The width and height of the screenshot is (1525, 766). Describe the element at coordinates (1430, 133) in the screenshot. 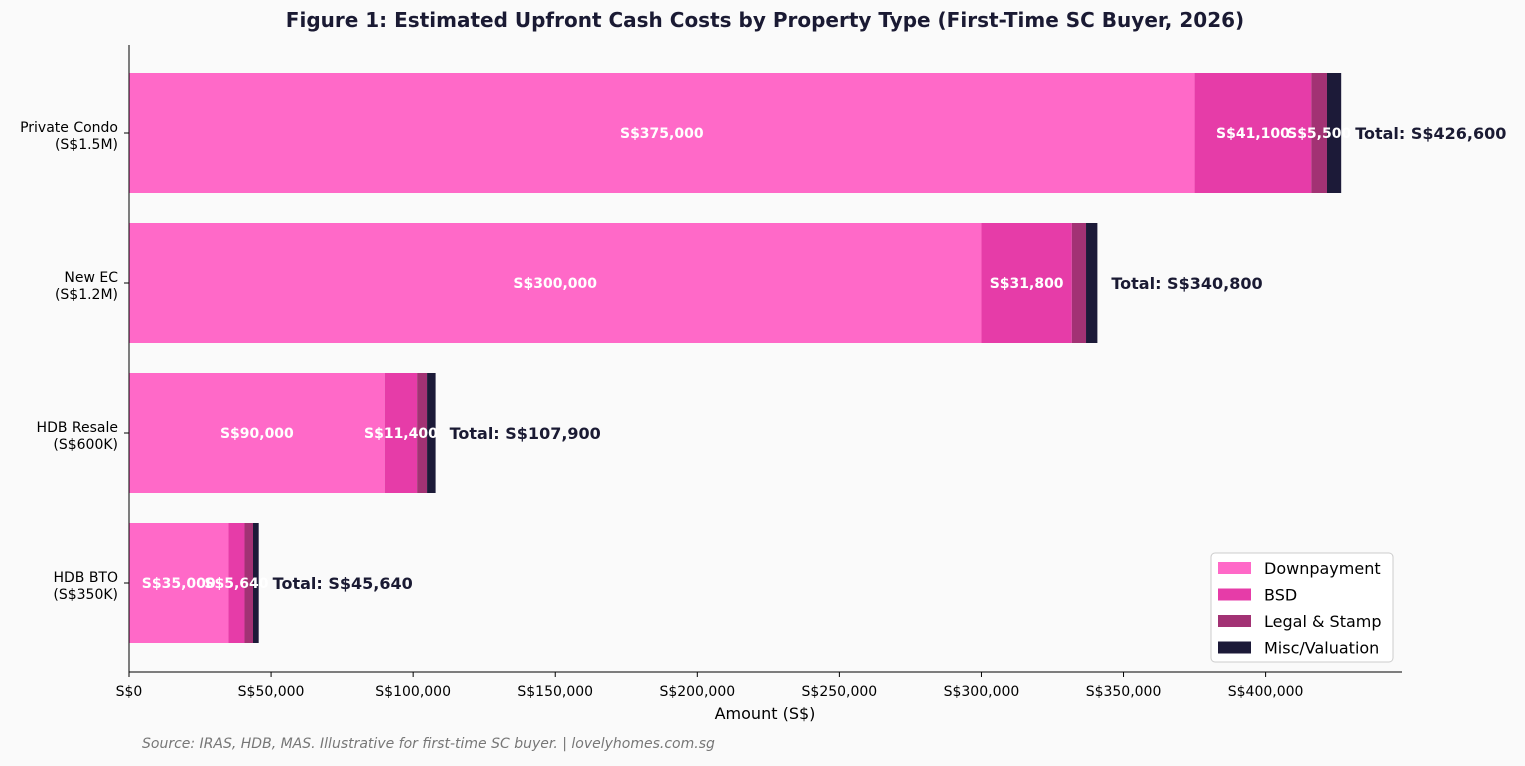

I see `total-label: Total: S$426,600` at that location.